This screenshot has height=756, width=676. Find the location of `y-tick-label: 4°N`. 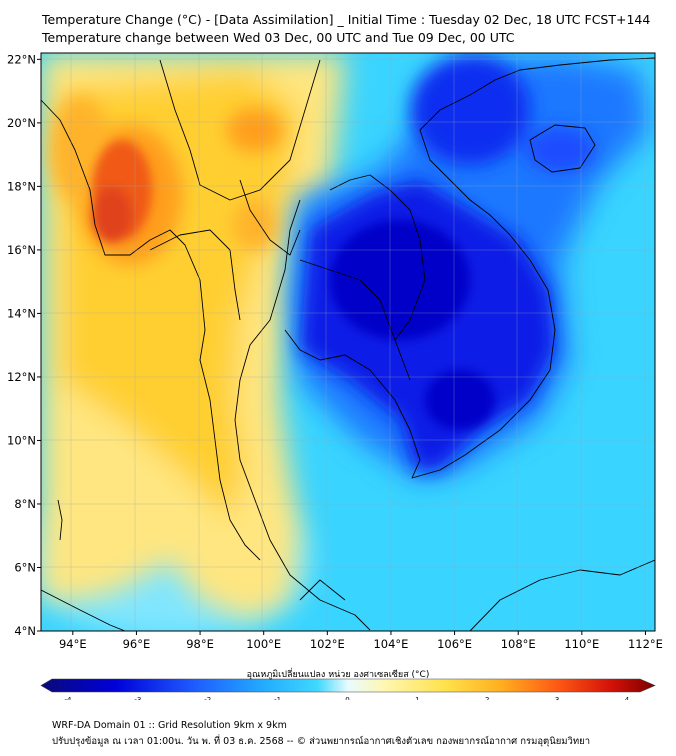

y-tick-label: 4°N is located at coordinates (25, 631).